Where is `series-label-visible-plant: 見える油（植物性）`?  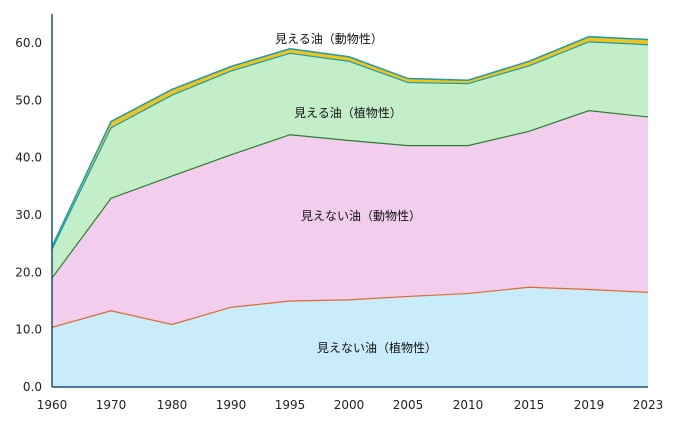
series-label-visible-plant: 見える油（植物性） is located at coordinates (348, 112).